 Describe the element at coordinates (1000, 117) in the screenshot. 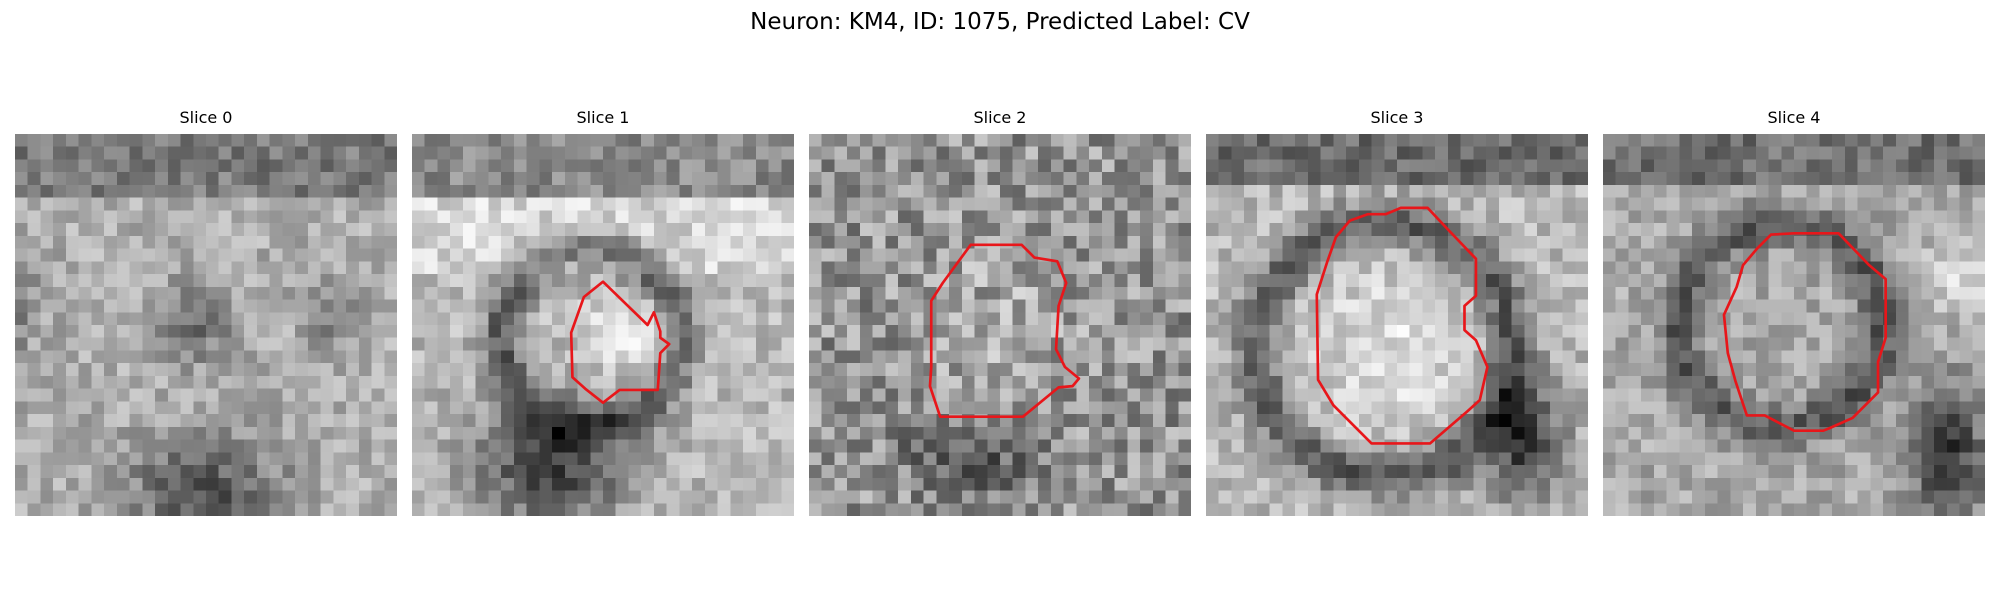

I see `slice-title-2: Slice 2` at that location.